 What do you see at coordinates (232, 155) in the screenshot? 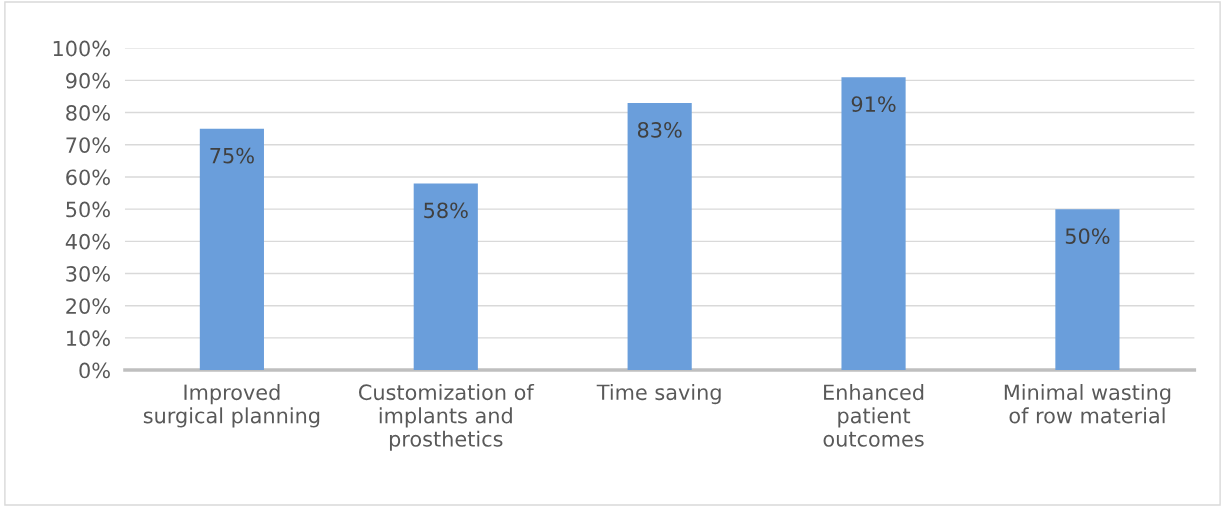
I see `data-label: 75%` at bounding box center [232, 155].